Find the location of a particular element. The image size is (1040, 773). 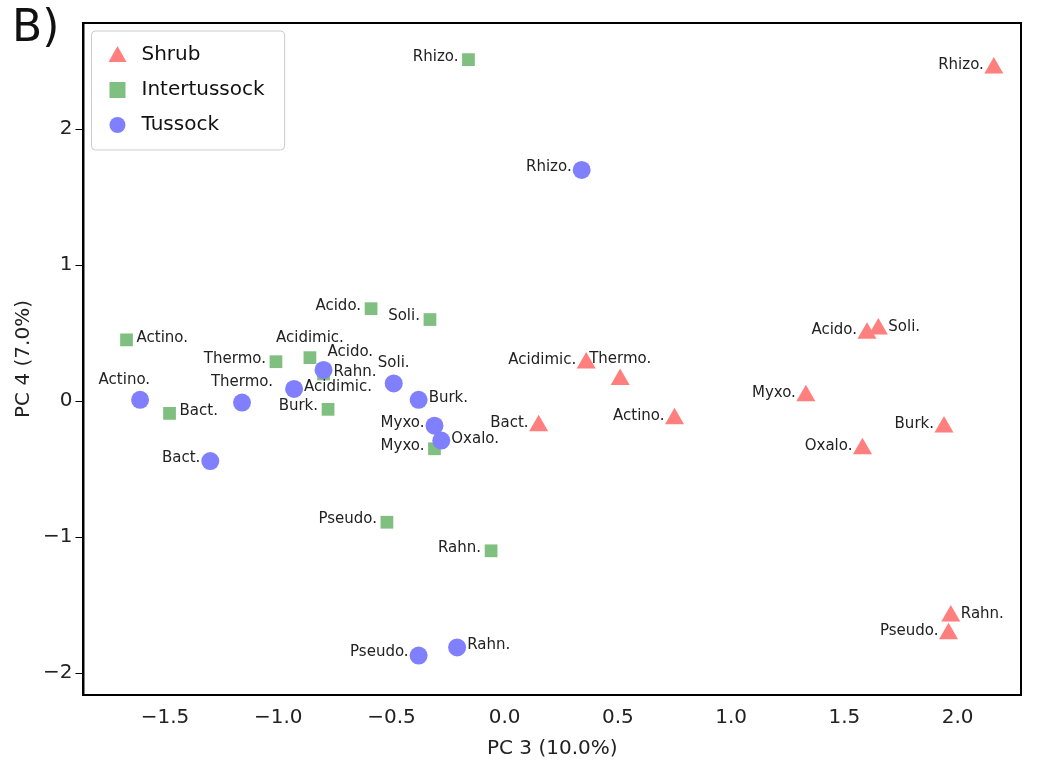

y-axis-title: PC 4 (7.0%) is located at coordinates (22, 359).